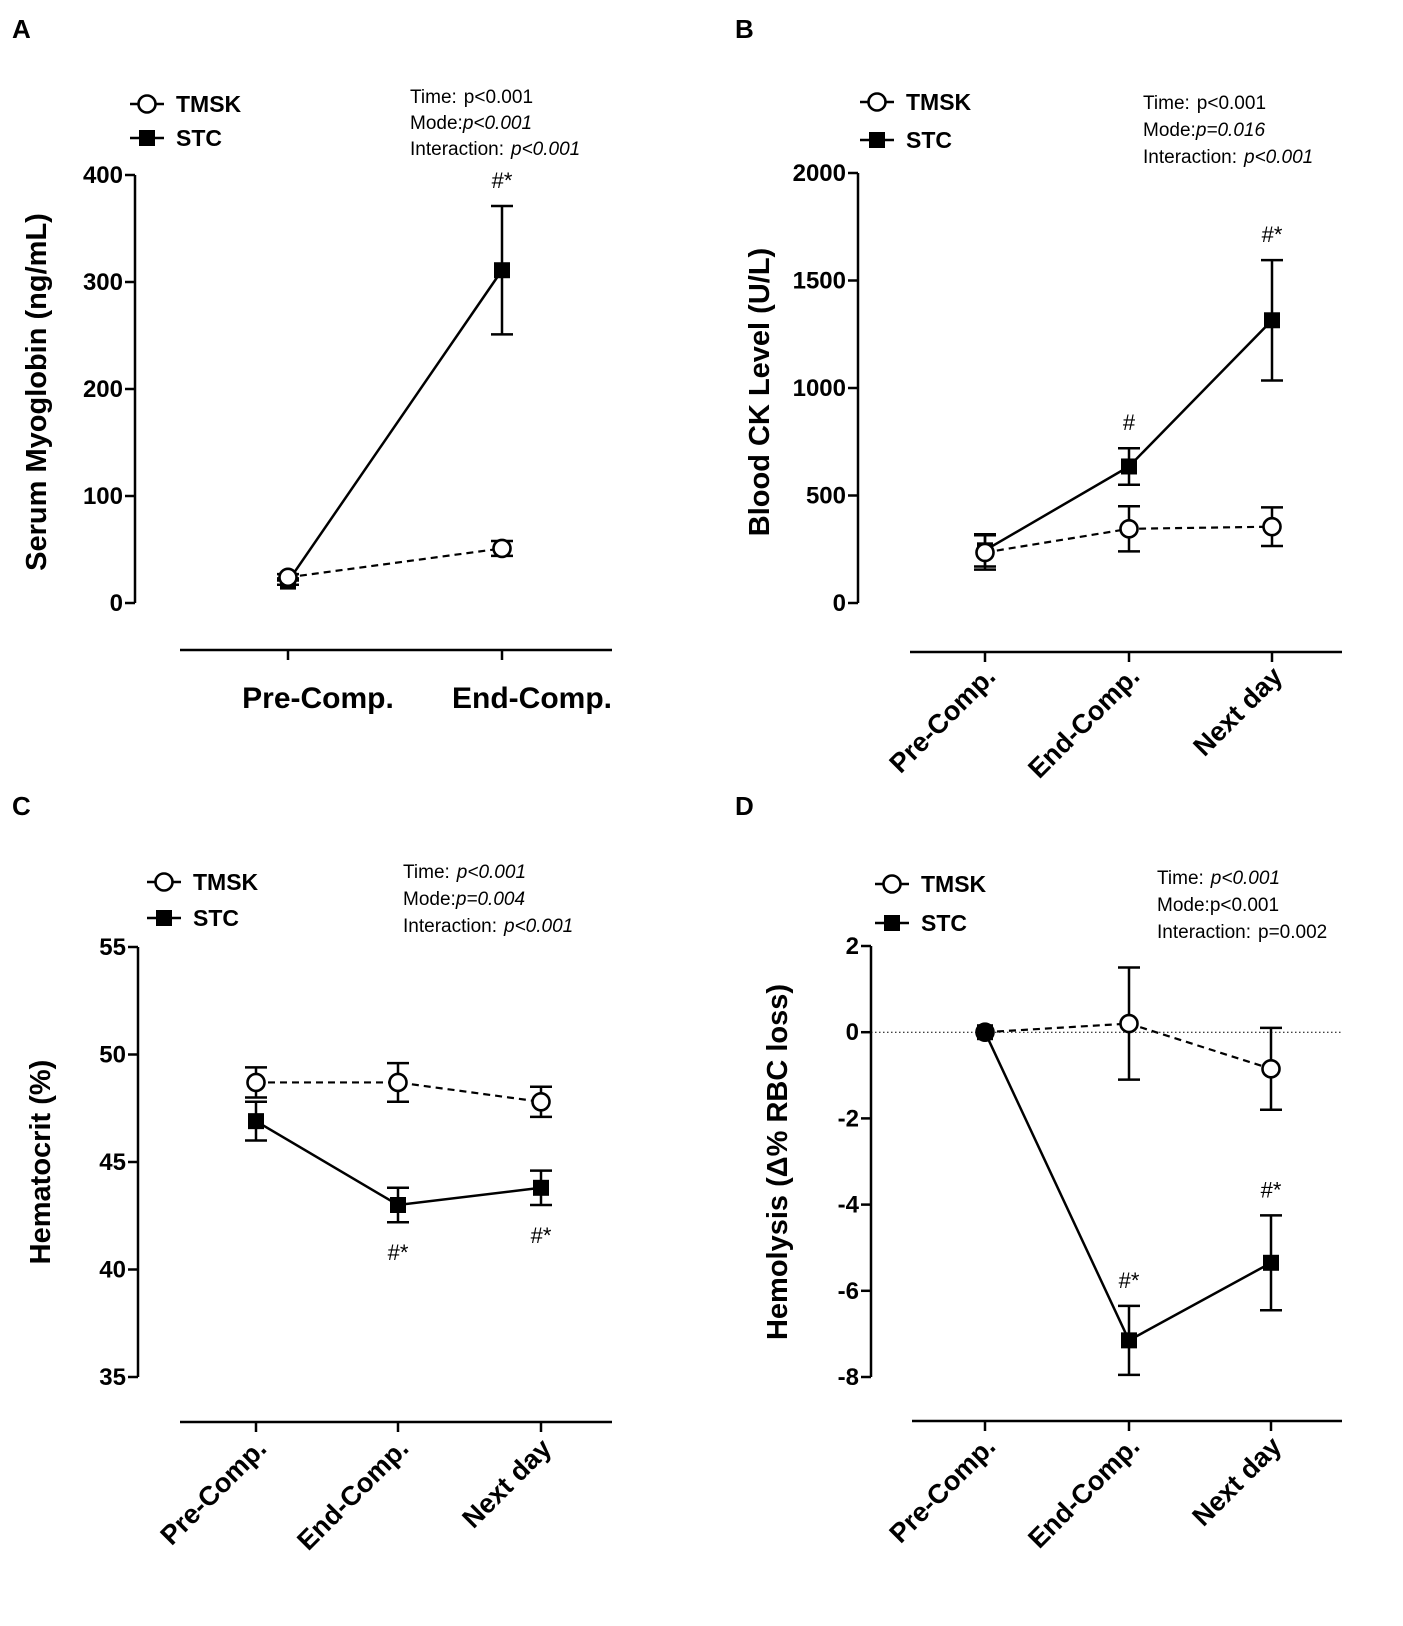 This screenshot has width=1403, height=1626. I want to click on significance-mark: #, so click(1129, 422).